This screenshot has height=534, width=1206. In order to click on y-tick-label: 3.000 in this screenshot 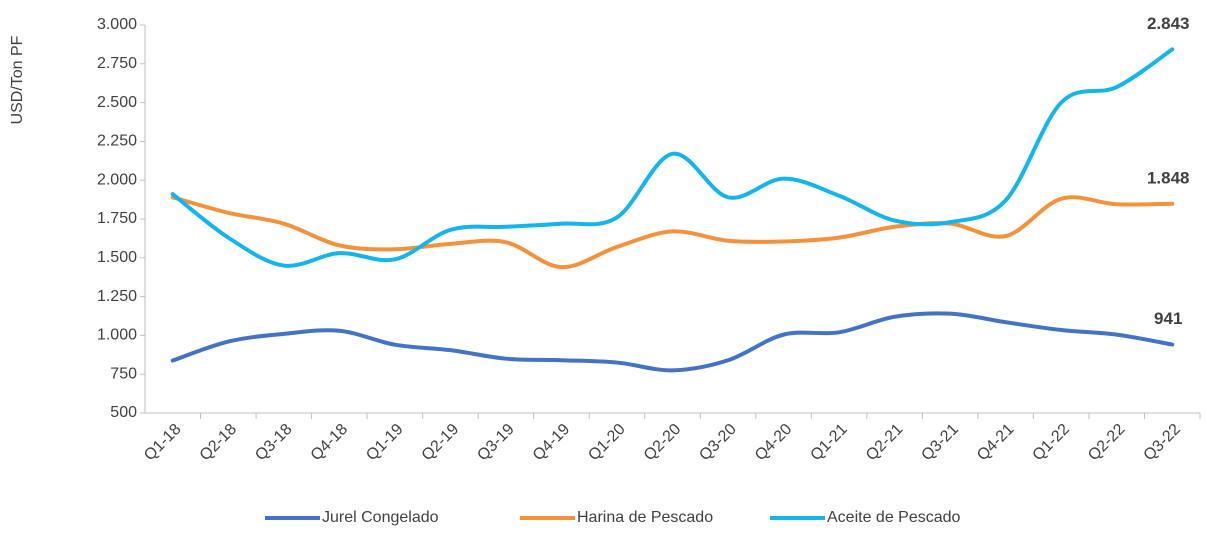, I will do `click(117, 24)`.